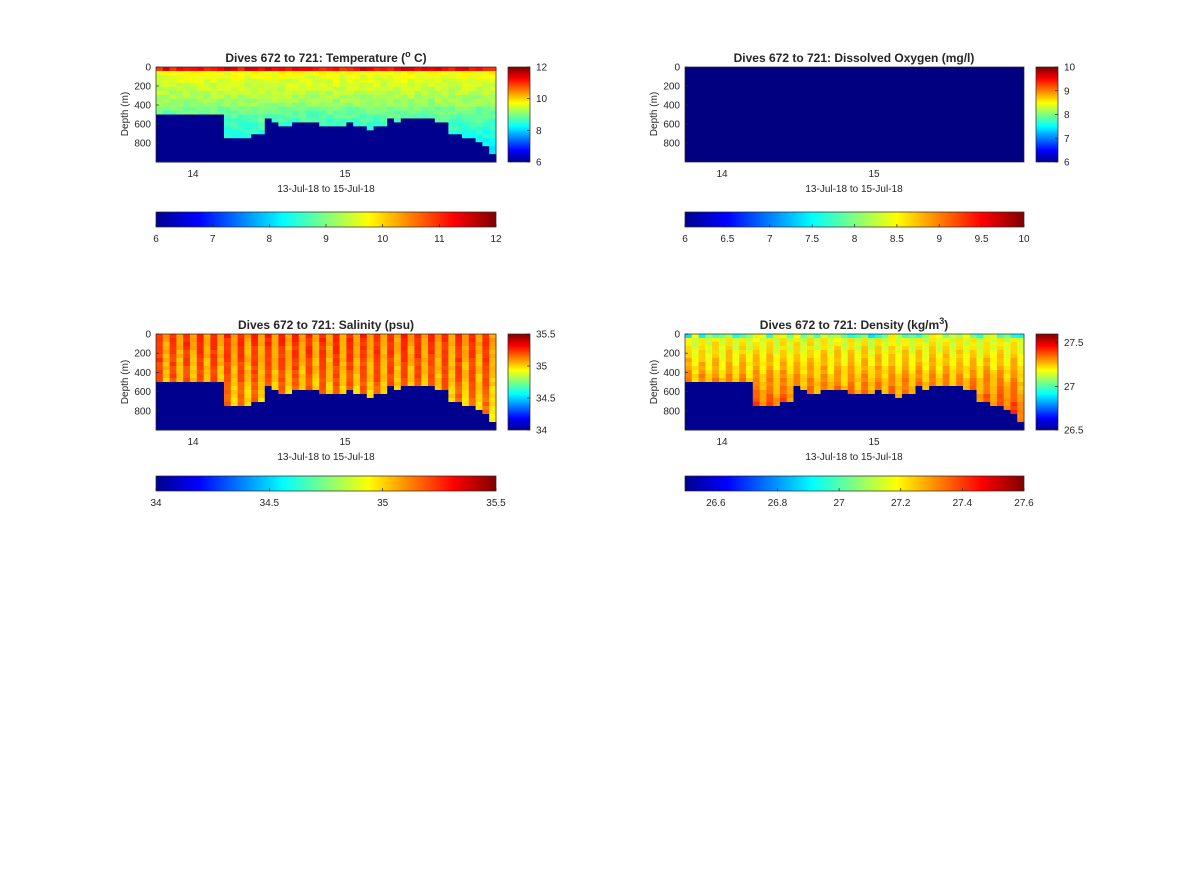  Describe the element at coordinates (812, 239) in the screenshot. I see `horizontal-colorbar-tick-label: 7.5` at that location.